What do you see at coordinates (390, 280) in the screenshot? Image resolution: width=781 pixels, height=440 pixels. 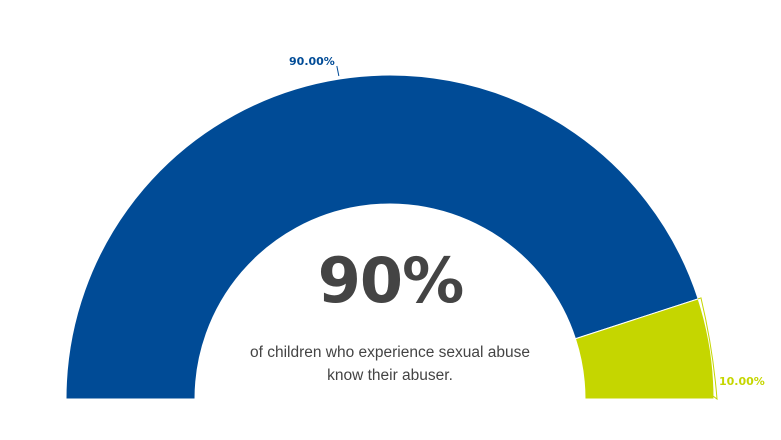 I see `center-value: 90%` at bounding box center [390, 280].